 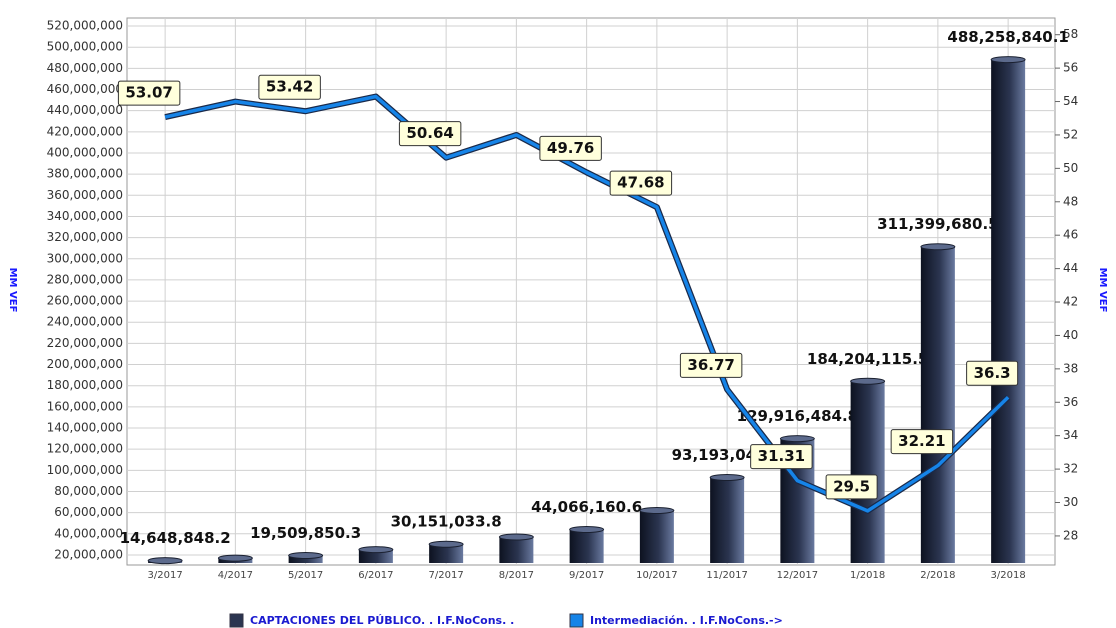 What do you see at coordinates (85, 131) in the screenshot?
I see `y-tick-label: 420,000,000` at bounding box center [85, 131].